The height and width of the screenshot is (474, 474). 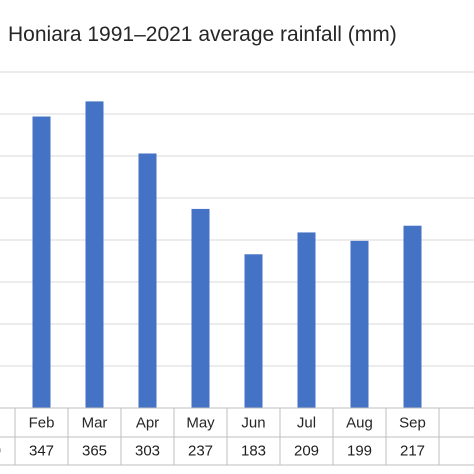 I want to click on x-tick-label: Apr, so click(x=147, y=423).